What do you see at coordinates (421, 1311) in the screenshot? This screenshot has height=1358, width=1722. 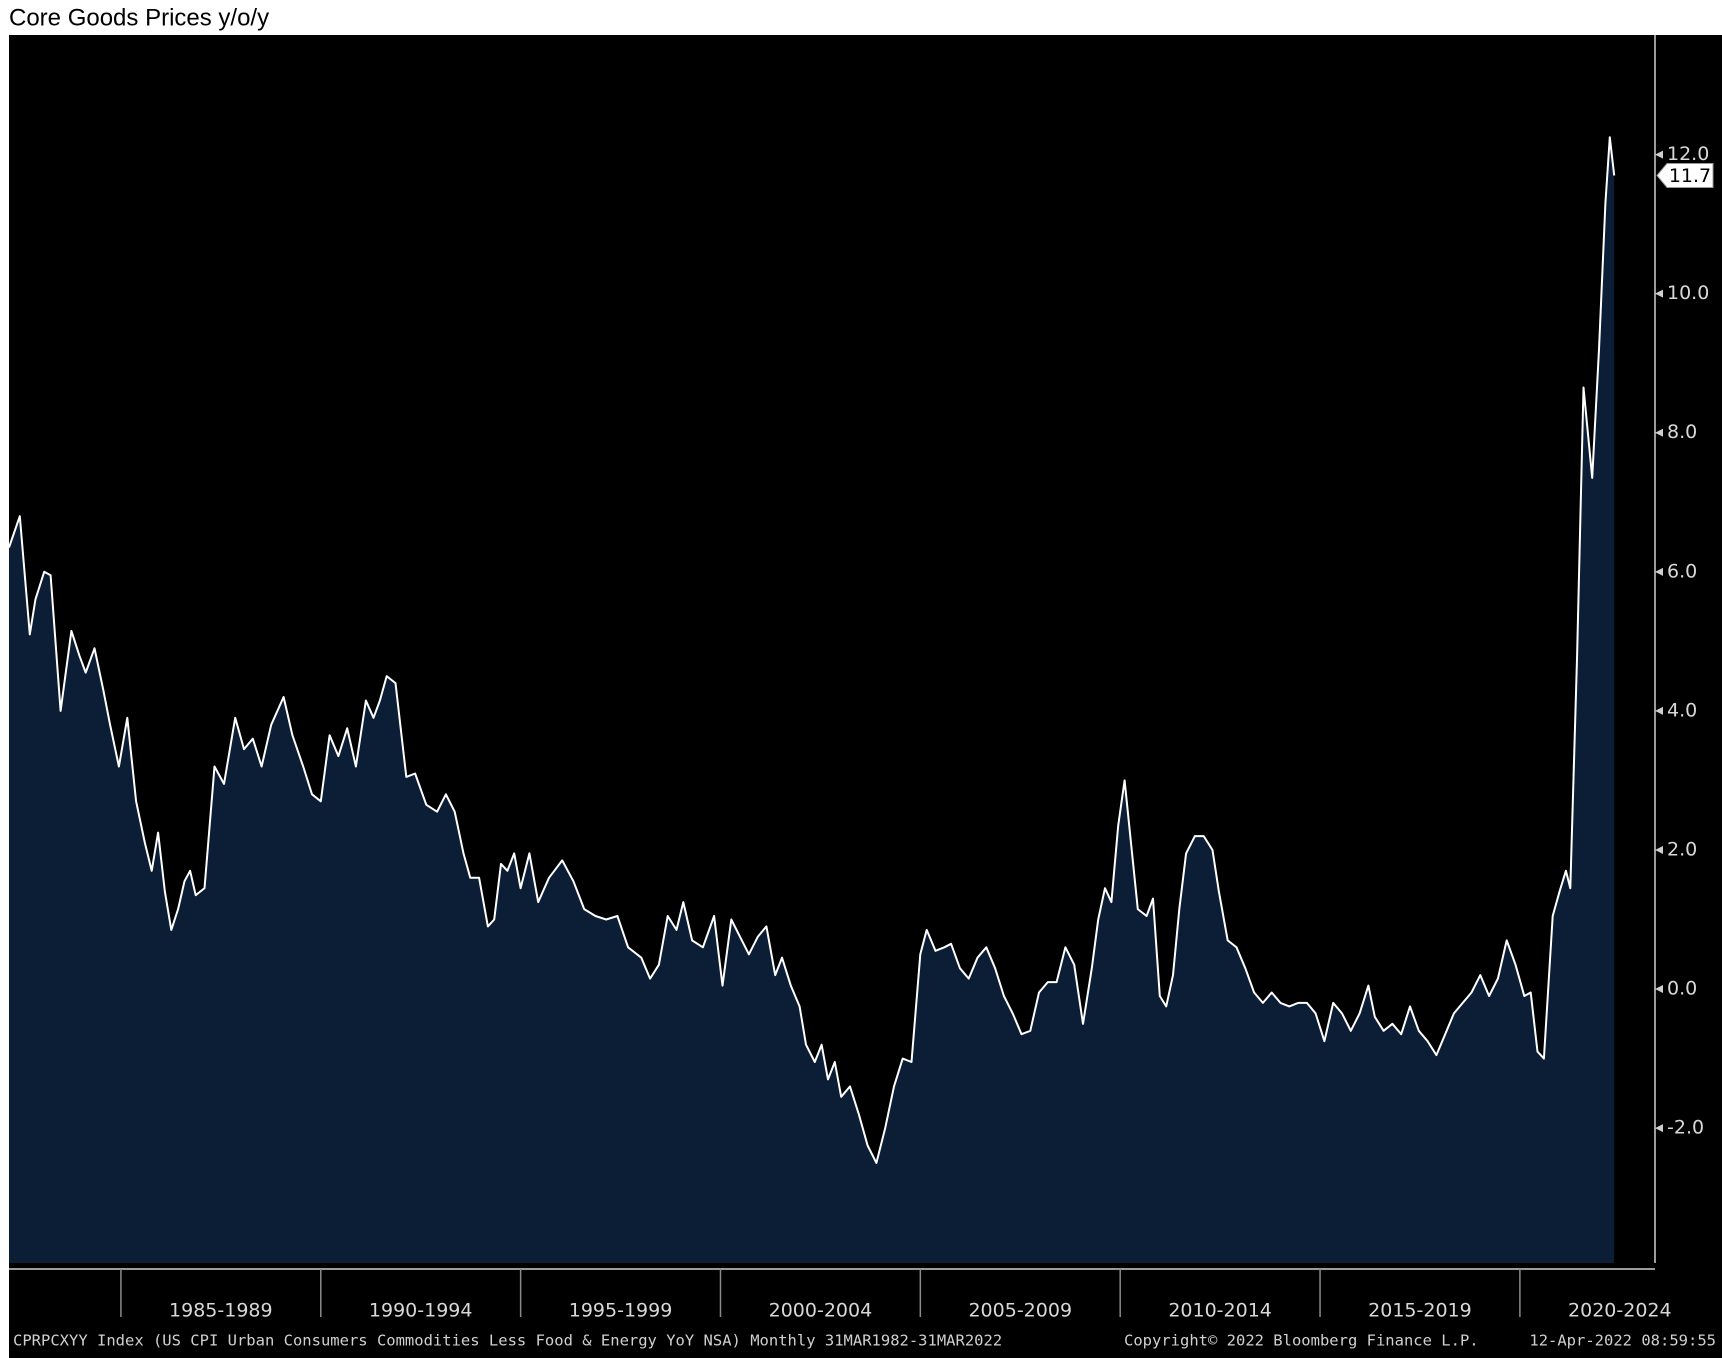 I see `x-tick-label: 1990-1994` at bounding box center [421, 1311].